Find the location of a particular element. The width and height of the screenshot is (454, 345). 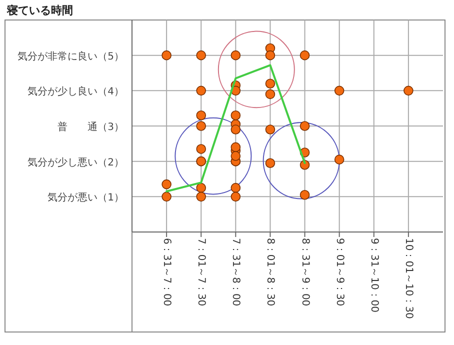

y-tick-label: 気分が少し良い（4） is located at coordinates (76, 92).